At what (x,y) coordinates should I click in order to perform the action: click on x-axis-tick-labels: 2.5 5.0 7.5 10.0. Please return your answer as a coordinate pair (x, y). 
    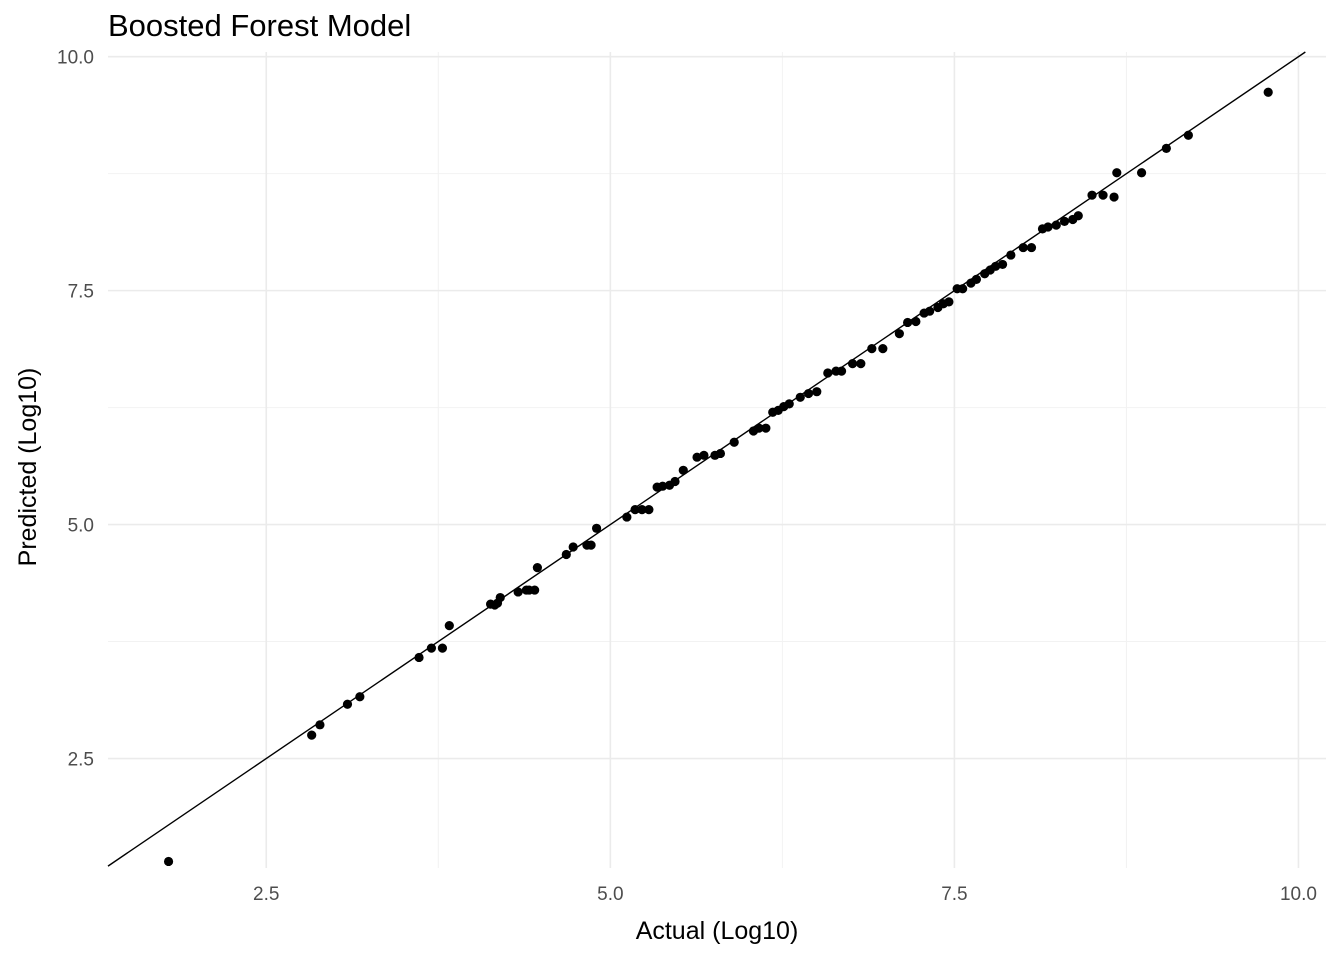
    Looking at the image, I should click on (785, 894).